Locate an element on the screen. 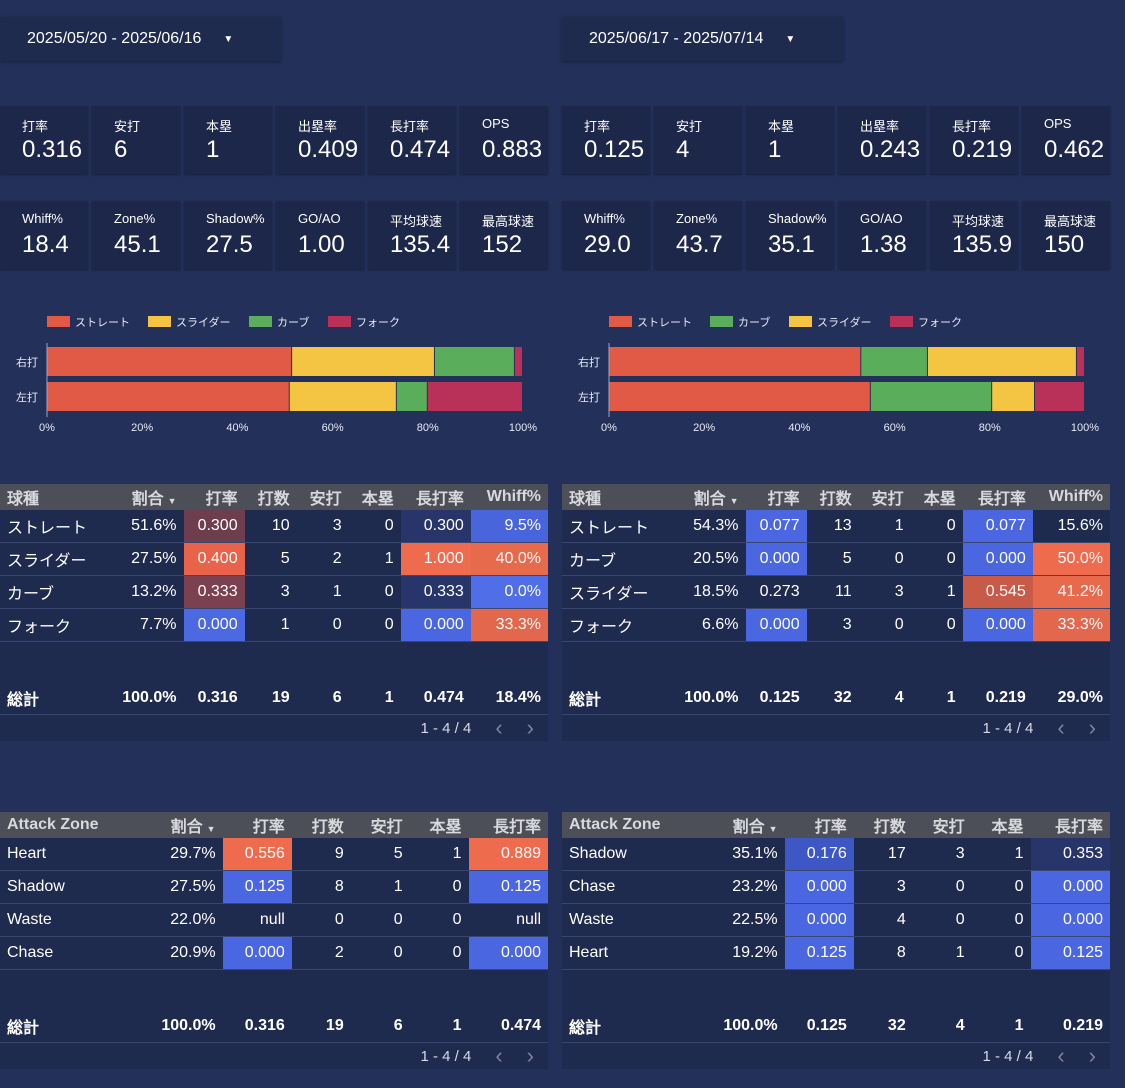 Image resolution: width=1125 pixels, height=1088 pixels. total-h: 6 is located at coordinates (322, 698).